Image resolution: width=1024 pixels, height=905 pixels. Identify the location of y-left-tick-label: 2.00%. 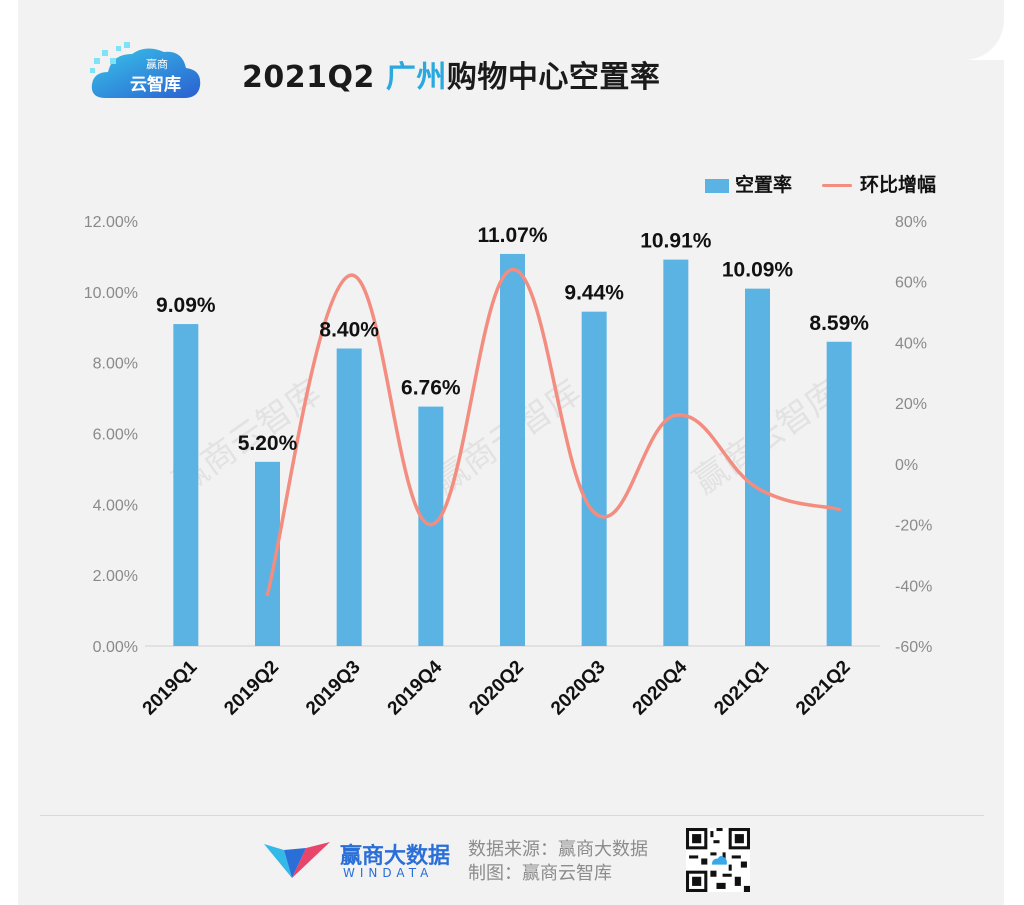
(115, 576).